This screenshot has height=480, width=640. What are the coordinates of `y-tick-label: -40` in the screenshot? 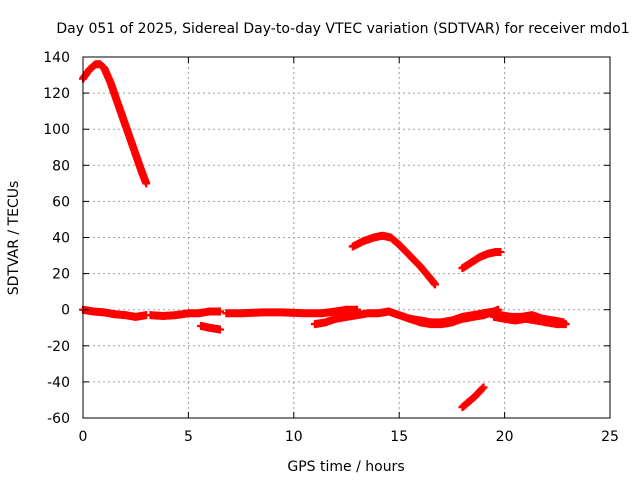 It's located at (58, 383).